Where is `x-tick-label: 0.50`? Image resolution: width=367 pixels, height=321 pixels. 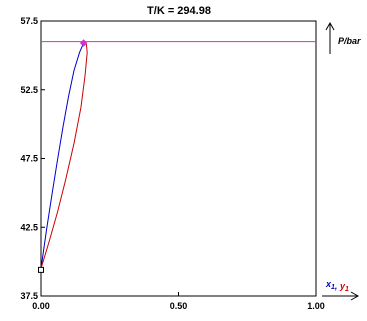
x-tick-label: 0.50 is located at coordinates (179, 306).